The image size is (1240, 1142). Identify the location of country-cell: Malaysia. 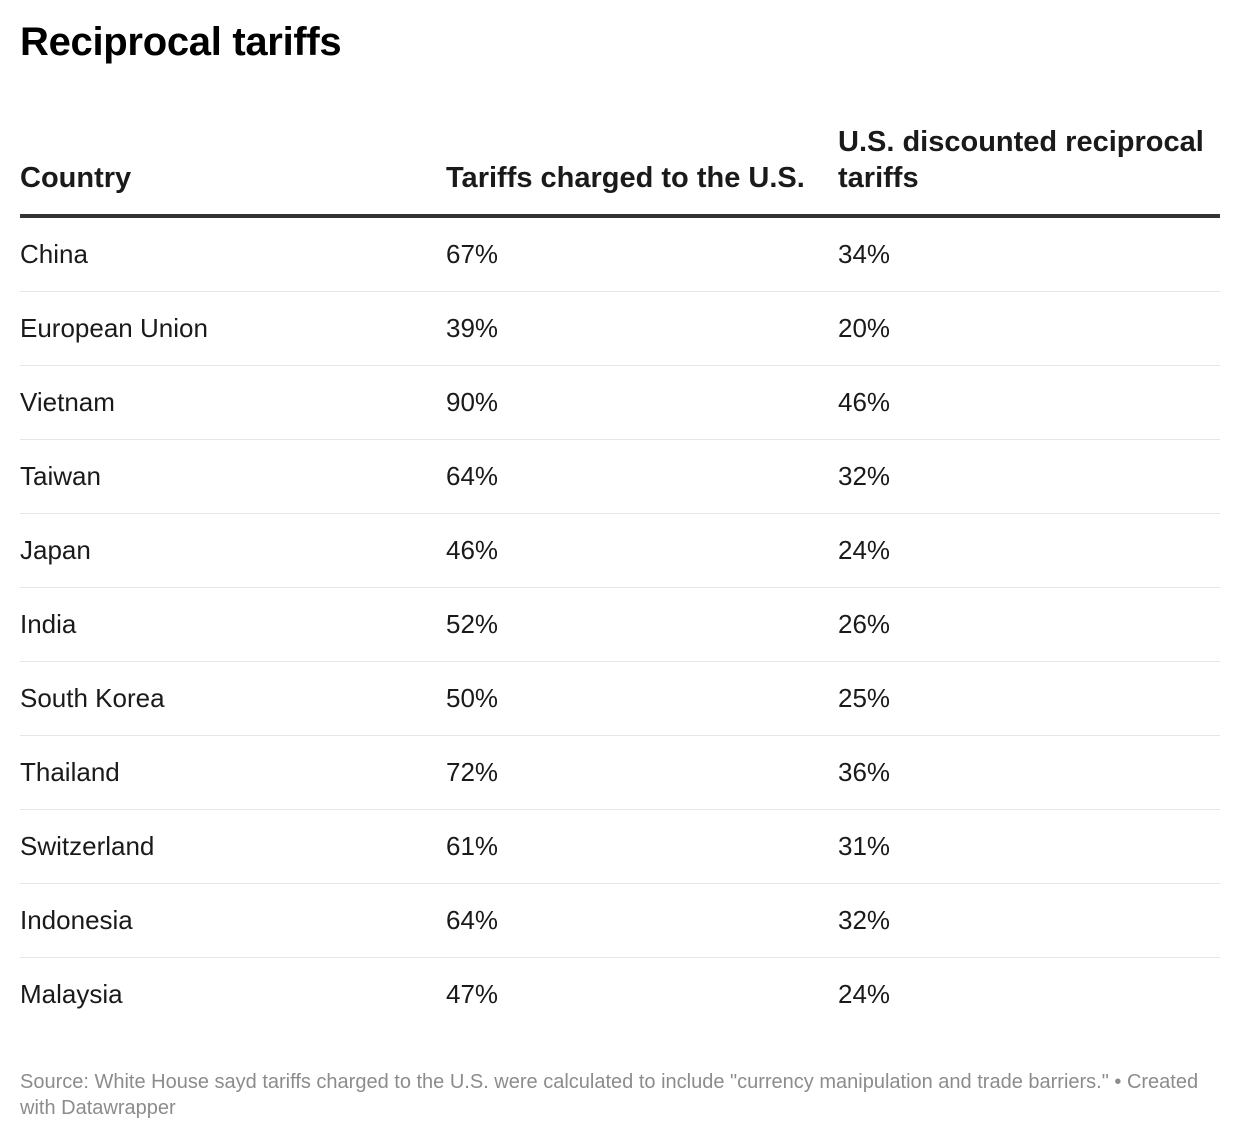
(71, 994).